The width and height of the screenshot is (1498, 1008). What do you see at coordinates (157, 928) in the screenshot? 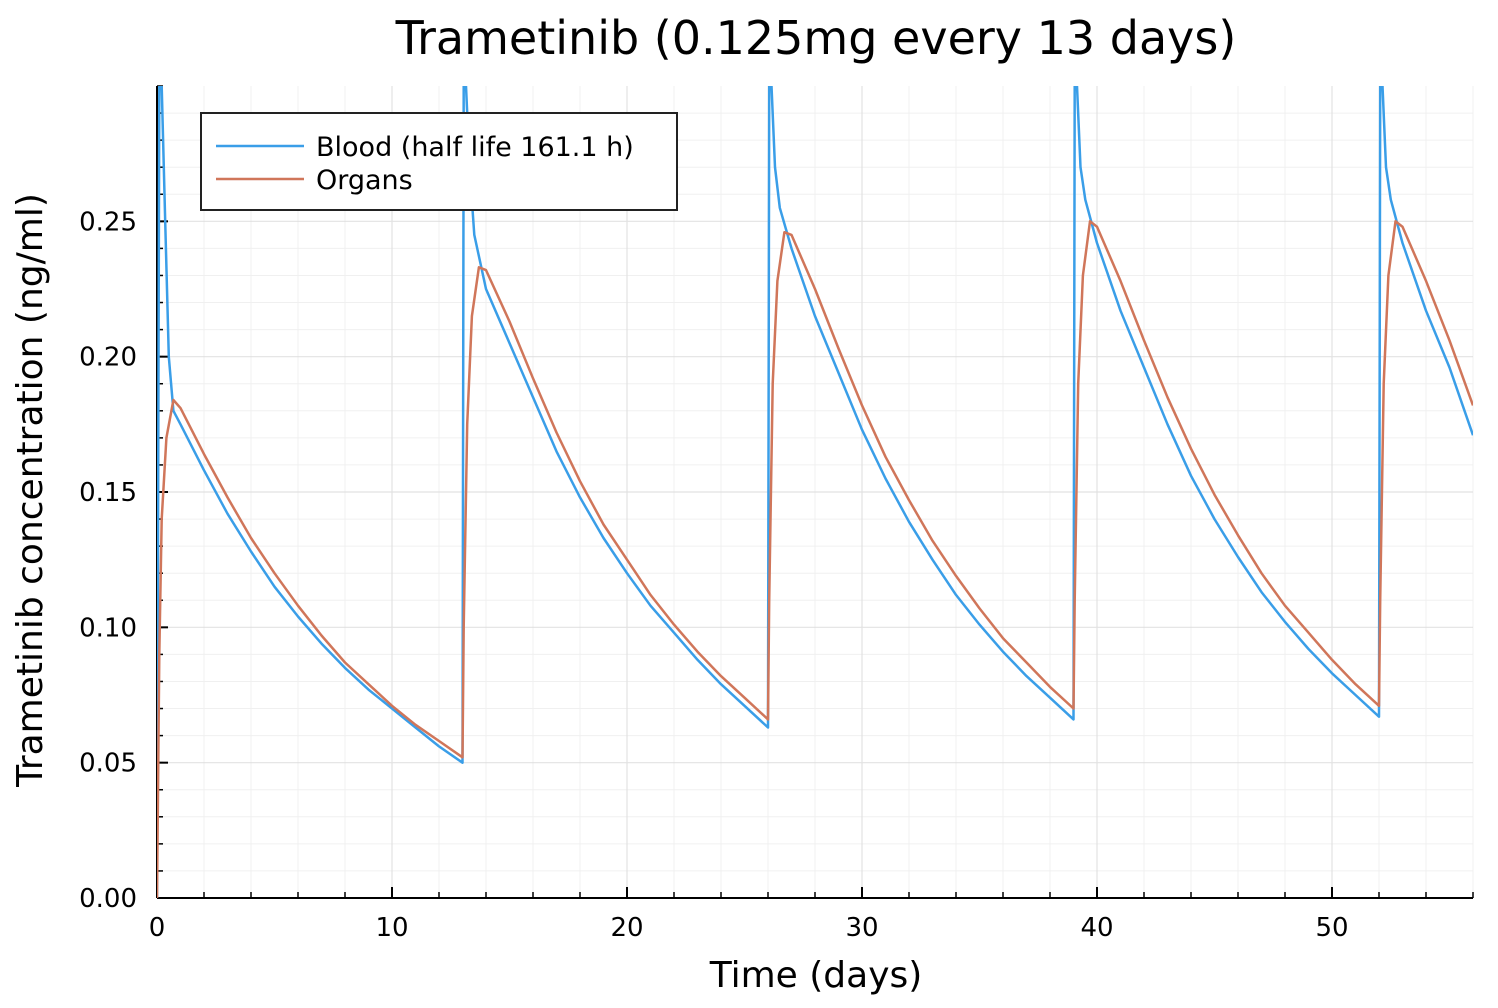
I see `x-tick-label: 0` at bounding box center [157, 928].